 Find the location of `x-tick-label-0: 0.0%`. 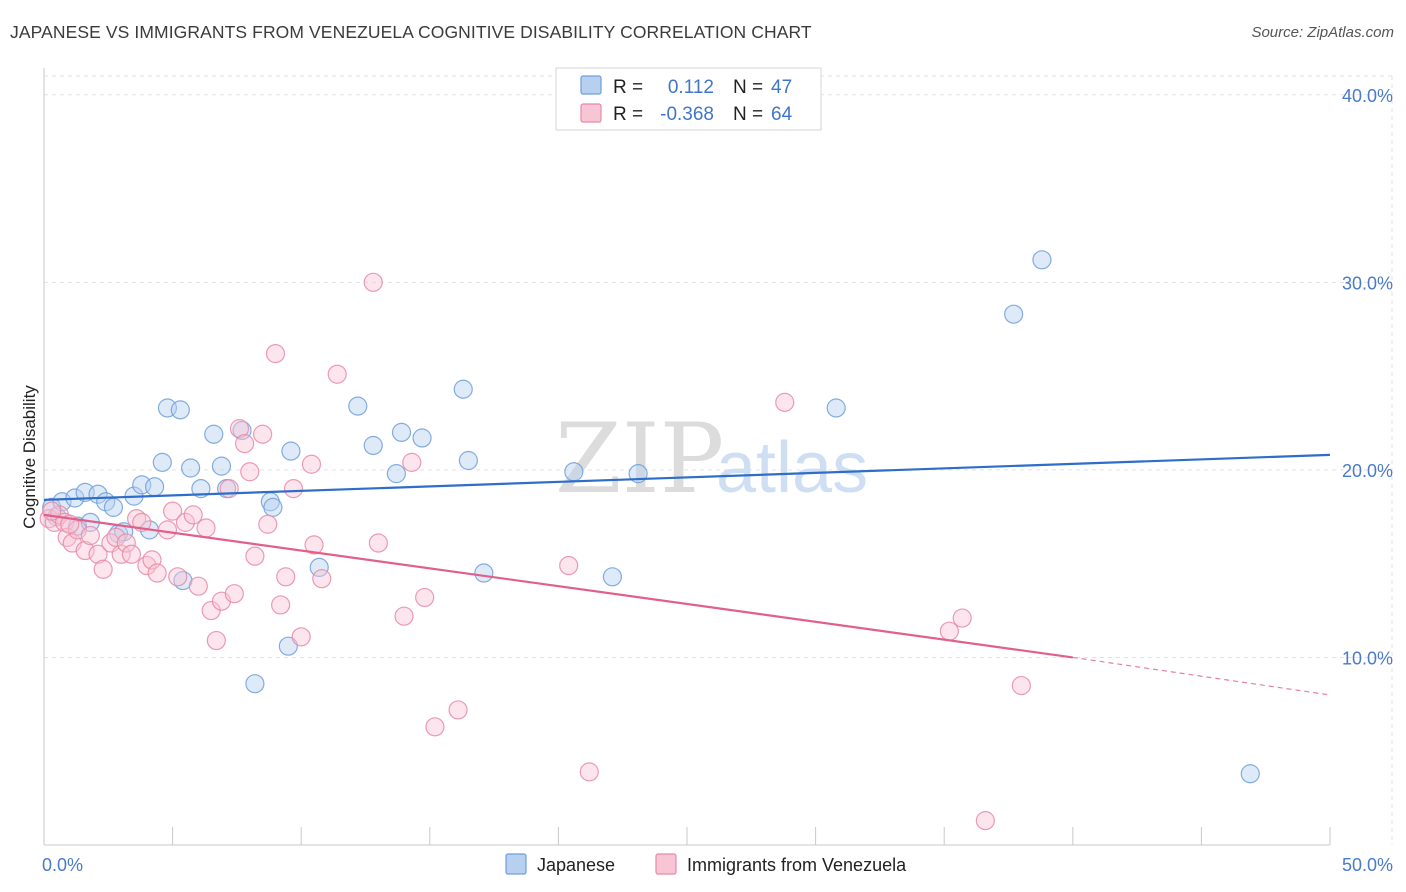

x-tick-label-0: 0.0% is located at coordinates (62, 865).